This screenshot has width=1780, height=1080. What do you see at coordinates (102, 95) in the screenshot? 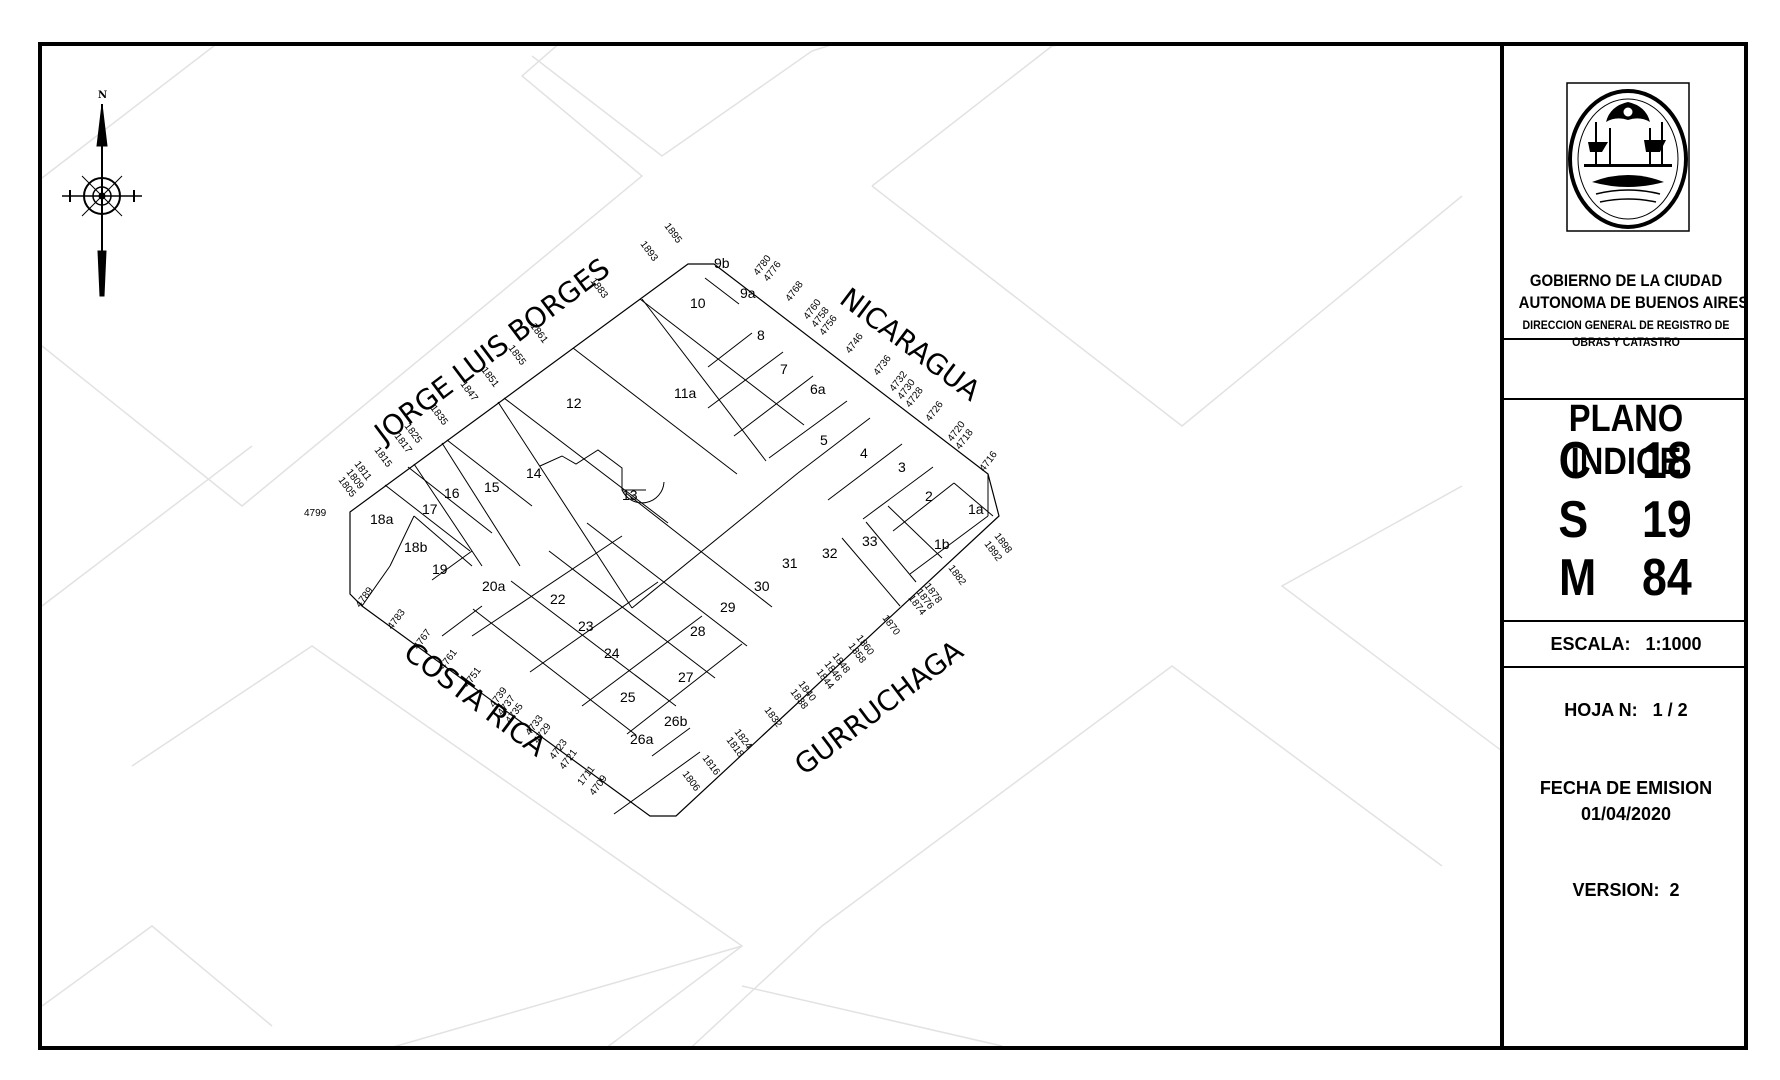
I see `north-label: N` at bounding box center [102, 95].